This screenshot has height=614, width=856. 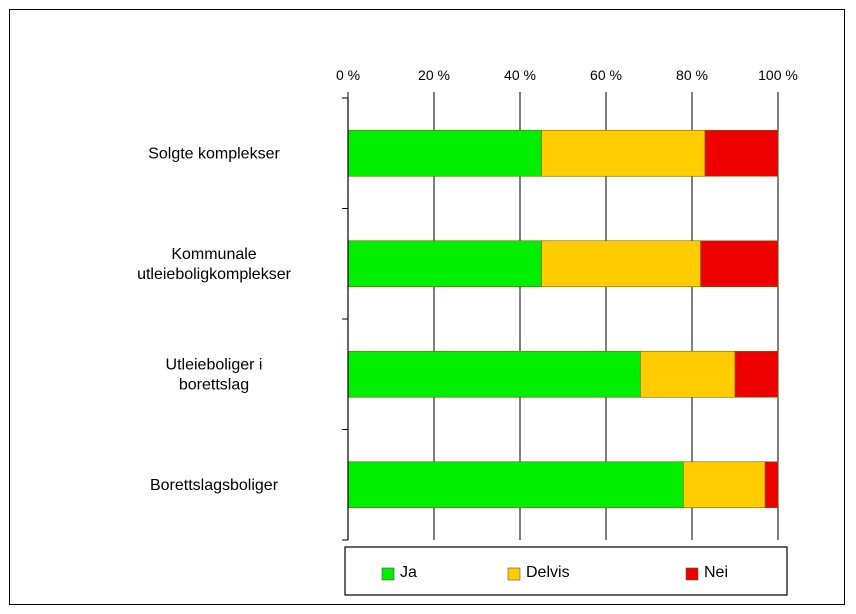 I want to click on legend-swatch-delvis, so click(x=514, y=574).